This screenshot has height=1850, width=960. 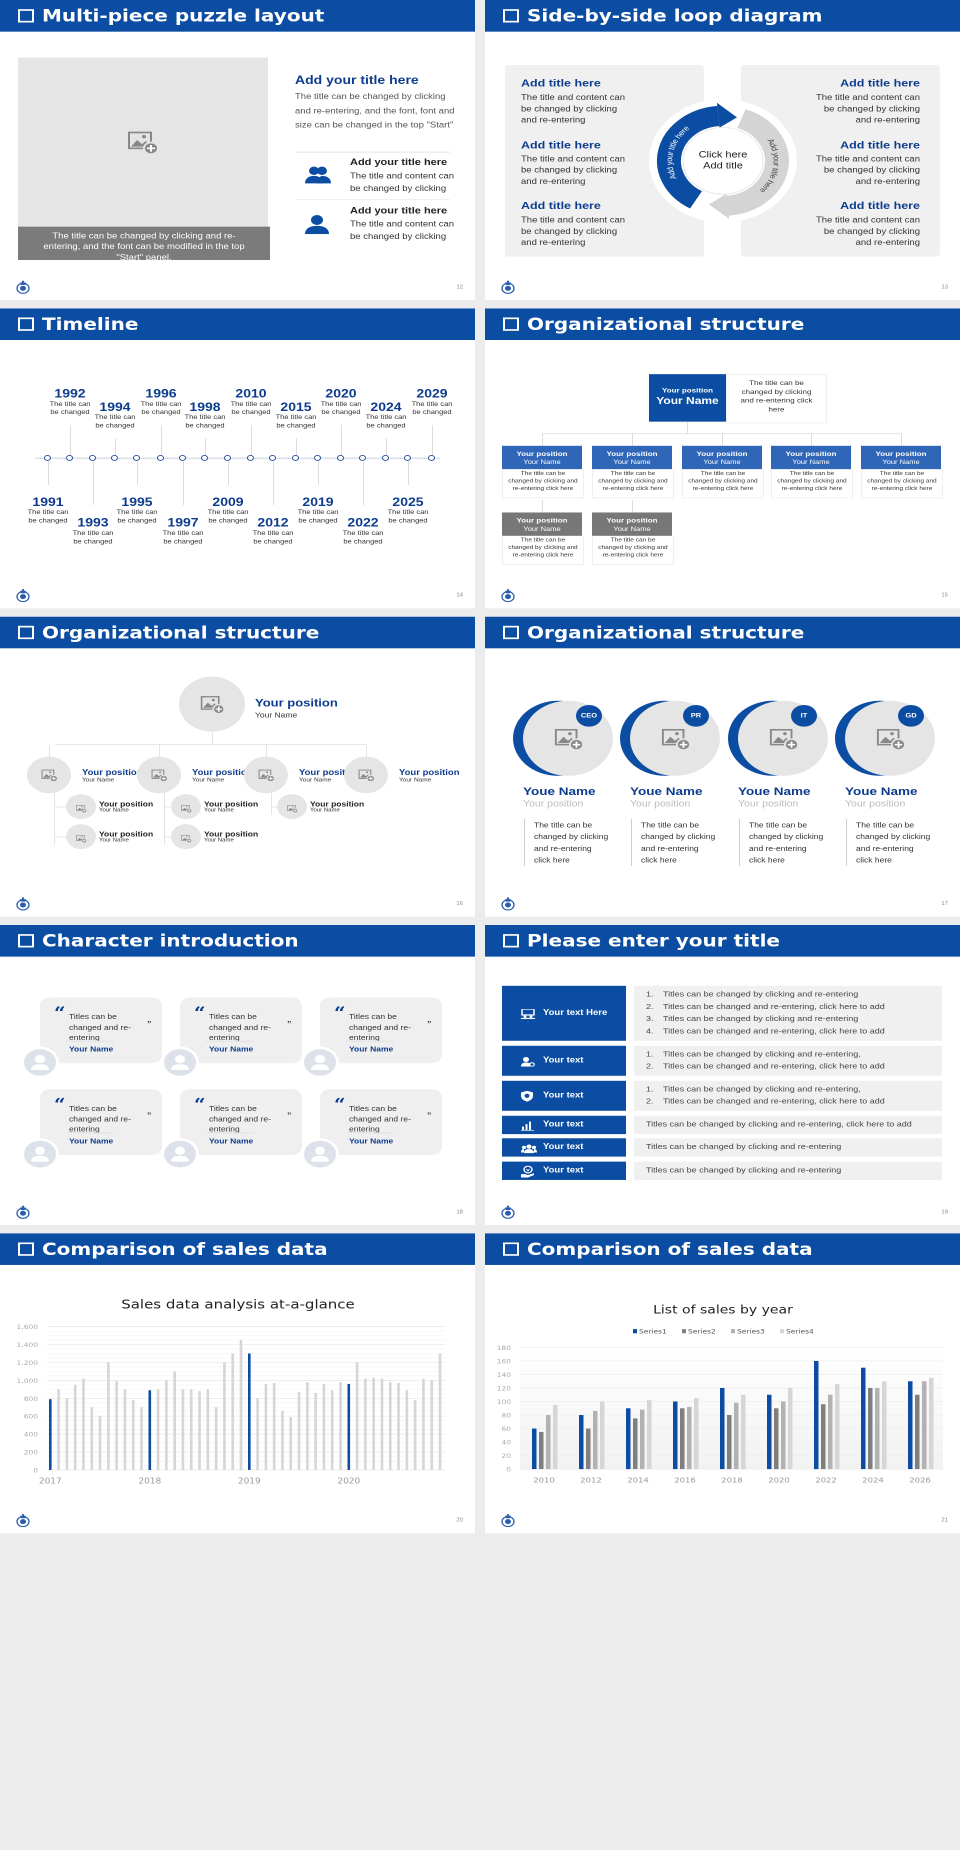 I want to click on slide-title: Please enter your title, so click(x=653, y=940).